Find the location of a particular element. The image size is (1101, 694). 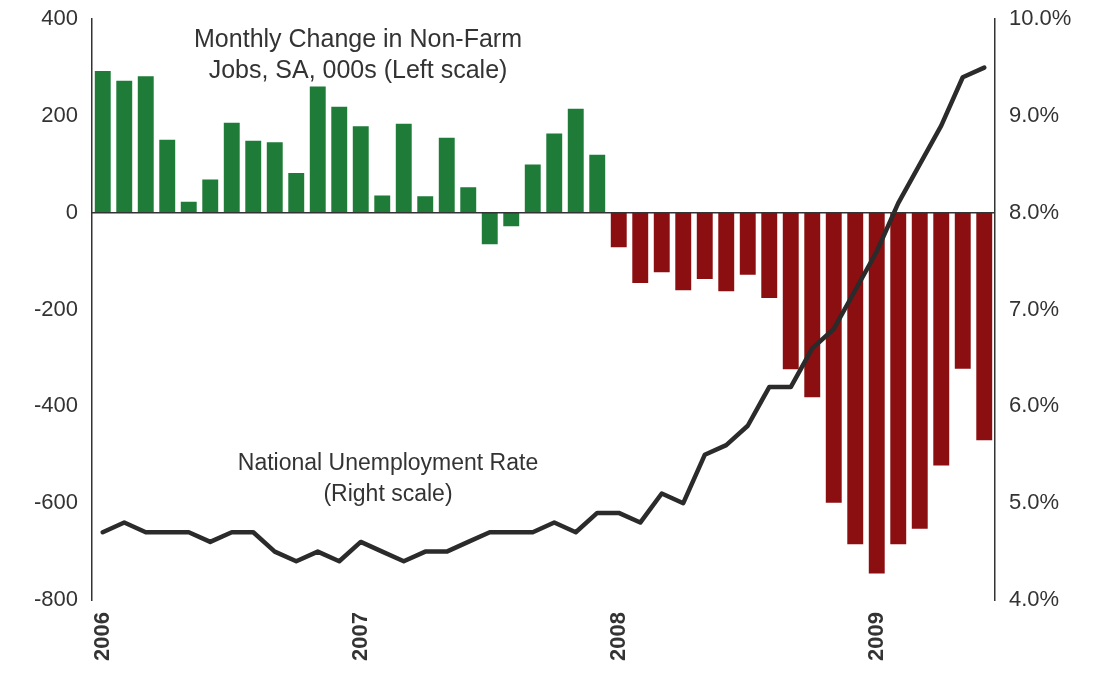

series-label: Monthly Change in Non-Farm Jobs, SA, 000s (Left scale) is located at coordinates (358, 54).